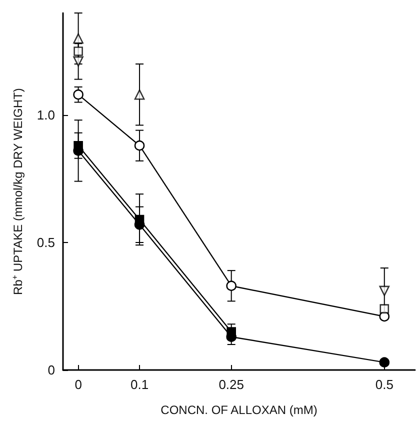 The image size is (419, 422). Describe the element at coordinates (45, 115) in the screenshot. I see `y-tick-label: 1.0` at that location.